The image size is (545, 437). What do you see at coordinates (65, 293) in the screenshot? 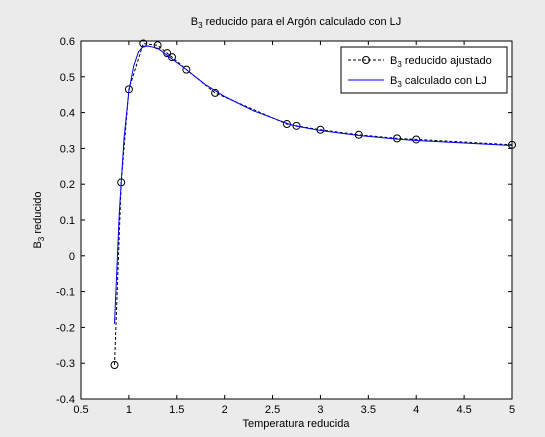
I see `y-tick-label: -0.1` at bounding box center [65, 293].